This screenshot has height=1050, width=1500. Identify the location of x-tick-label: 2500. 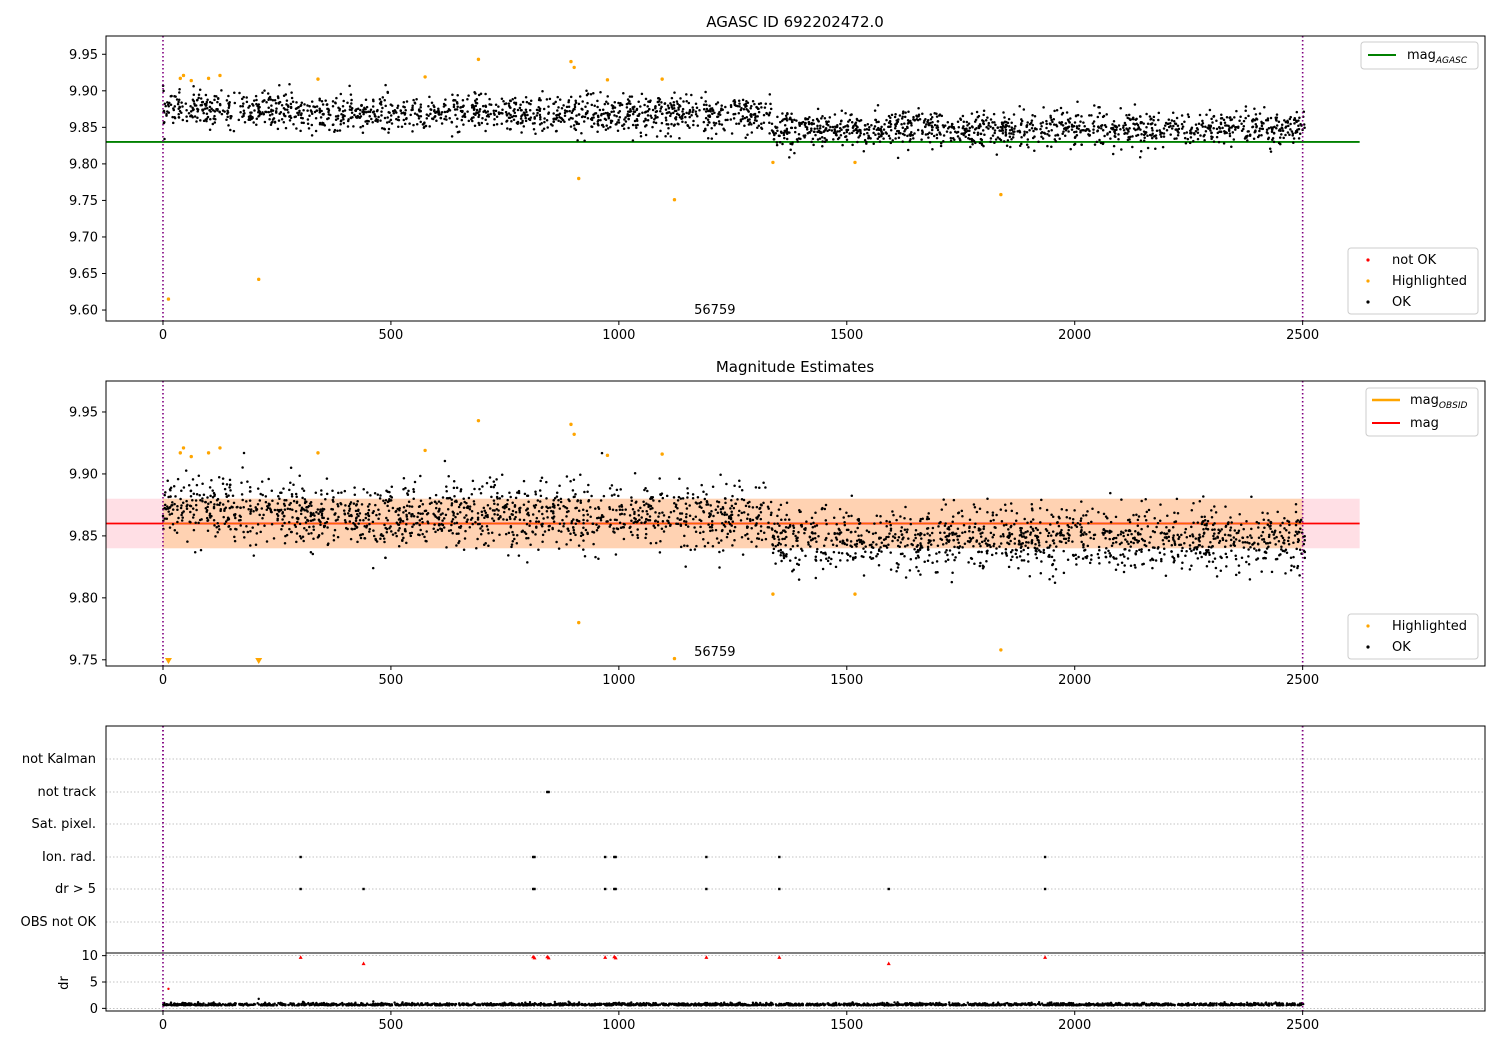
(1302, 335).